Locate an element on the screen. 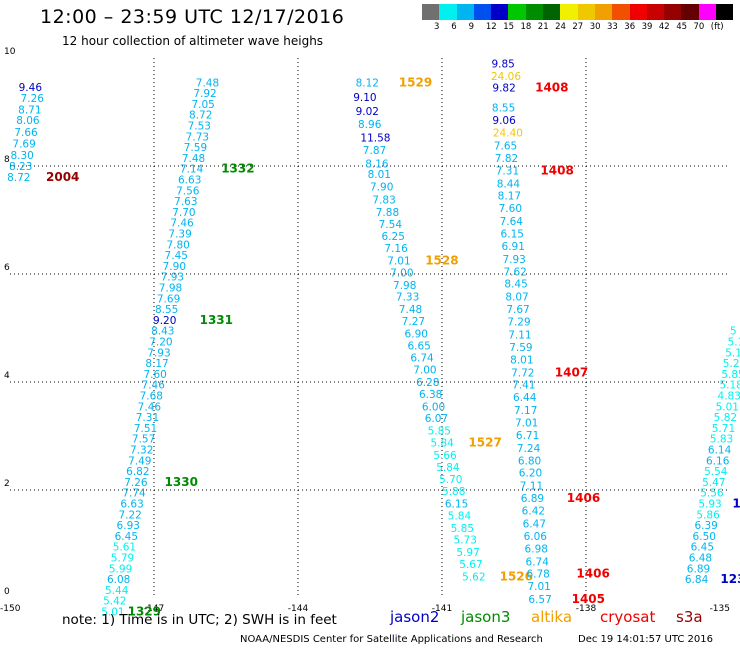 Image resolution: width=740 pixels, height=650 pixels. wave-height-label: 9.46 is located at coordinates (31, 88).